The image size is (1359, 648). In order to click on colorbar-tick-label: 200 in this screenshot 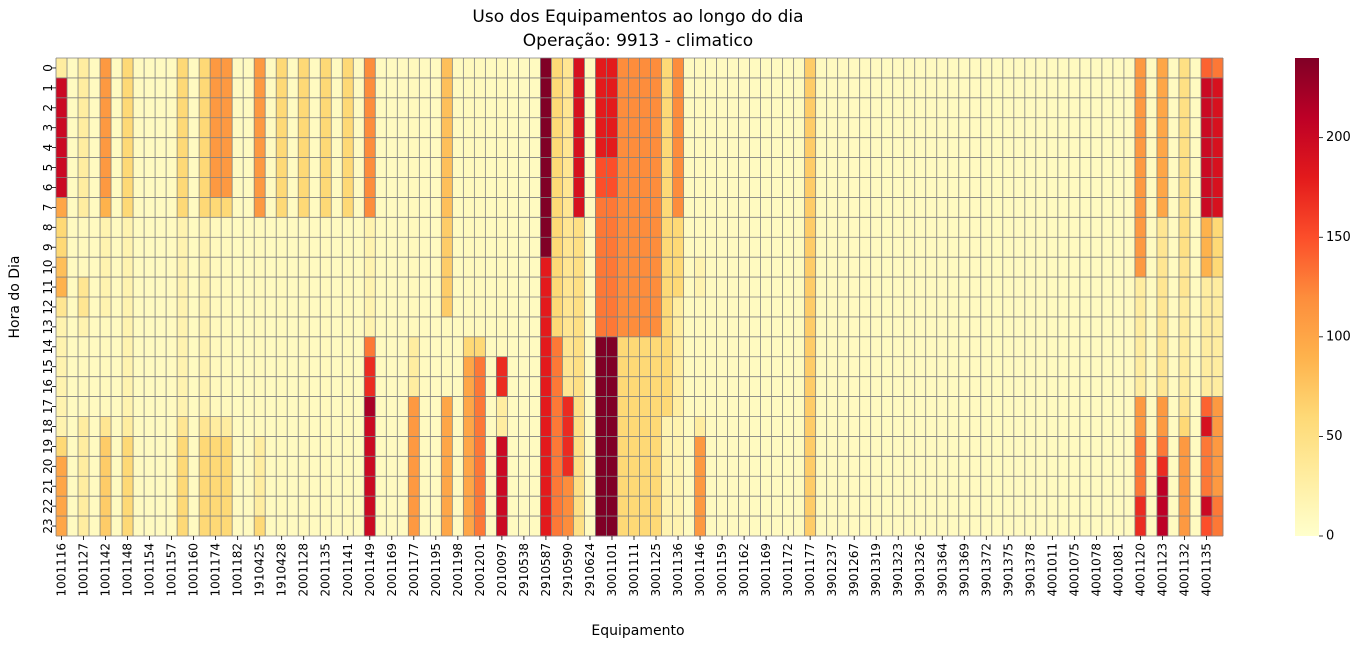, I will do `click(1338, 137)`.